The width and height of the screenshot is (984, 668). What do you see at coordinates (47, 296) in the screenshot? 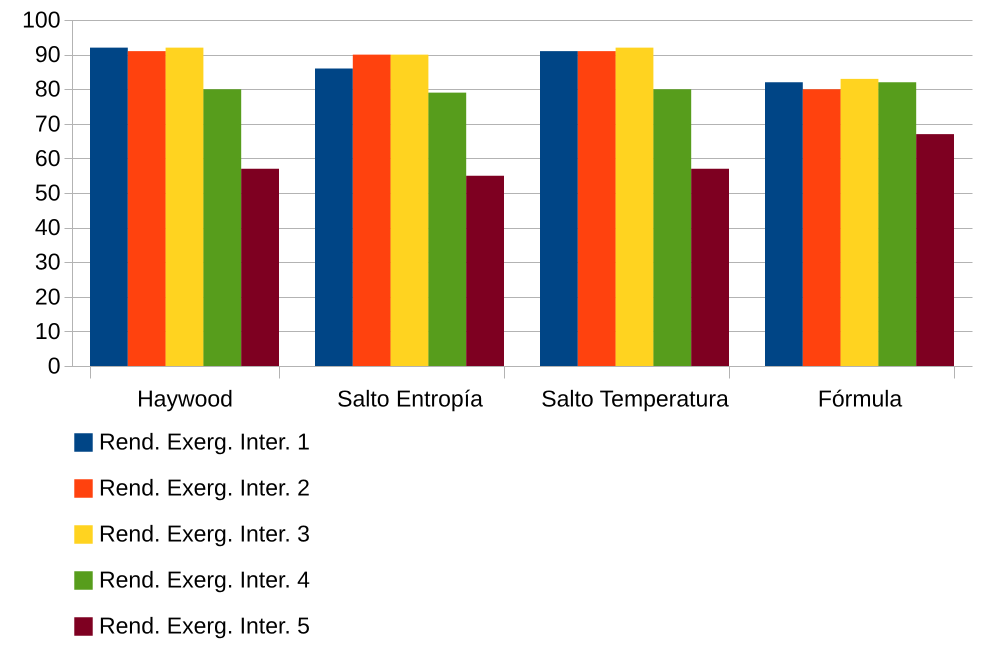
I see `y-tick-label: 20` at bounding box center [47, 296].